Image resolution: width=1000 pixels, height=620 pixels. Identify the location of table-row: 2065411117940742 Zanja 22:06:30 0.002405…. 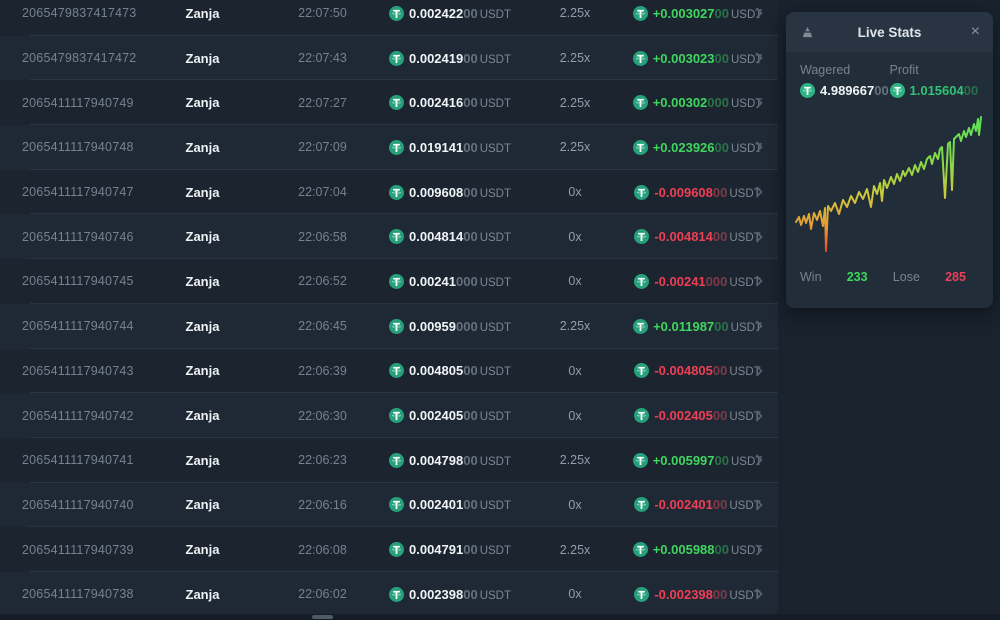
(389, 415).